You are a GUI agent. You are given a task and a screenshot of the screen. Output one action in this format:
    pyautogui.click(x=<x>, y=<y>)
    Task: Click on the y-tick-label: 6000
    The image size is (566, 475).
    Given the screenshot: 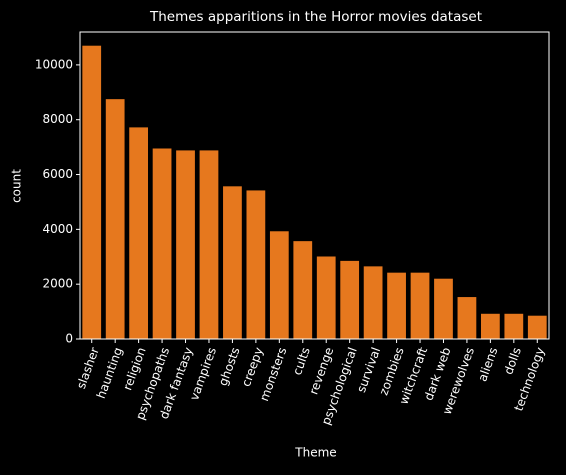 What is the action you would take?
    pyautogui.click(x=57, y=174)
    